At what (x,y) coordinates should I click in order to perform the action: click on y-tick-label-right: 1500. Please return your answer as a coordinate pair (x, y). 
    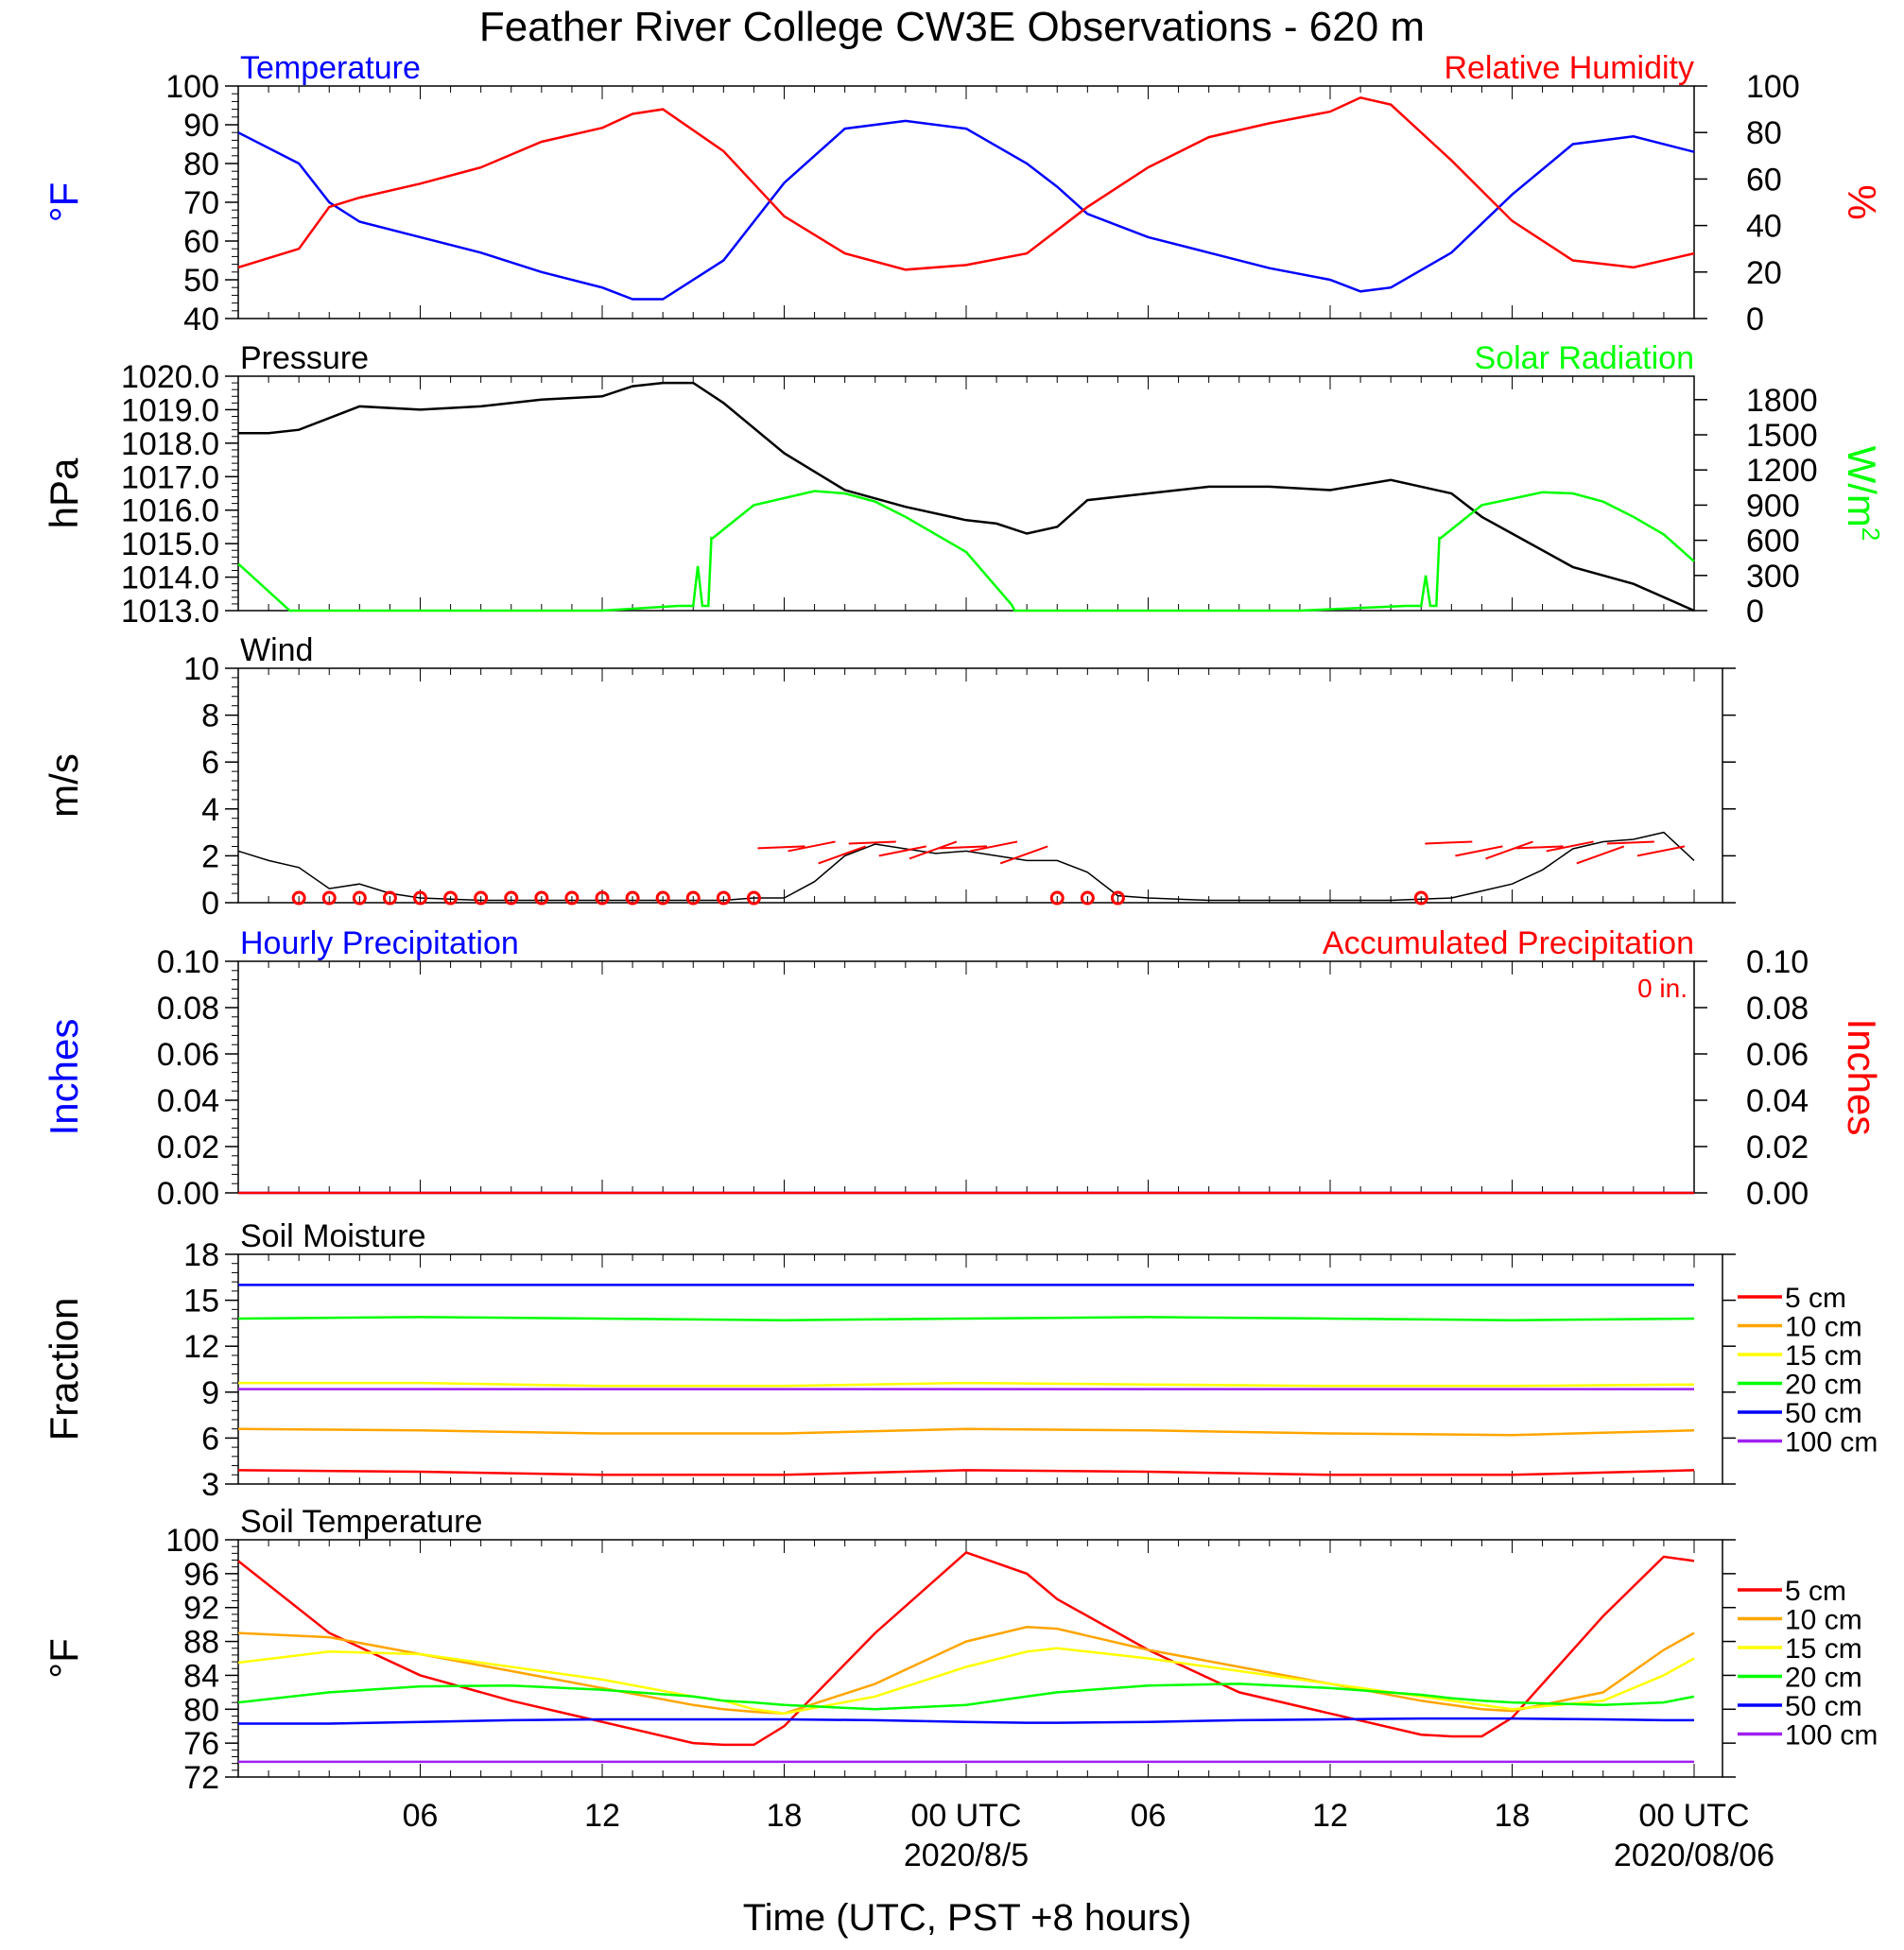
    Looking at the image, I should click on (1782, 436).